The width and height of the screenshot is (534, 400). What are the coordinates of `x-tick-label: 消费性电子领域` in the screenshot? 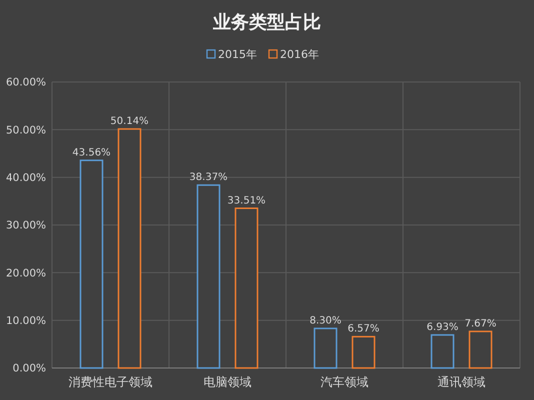 It's located at (110, 382).